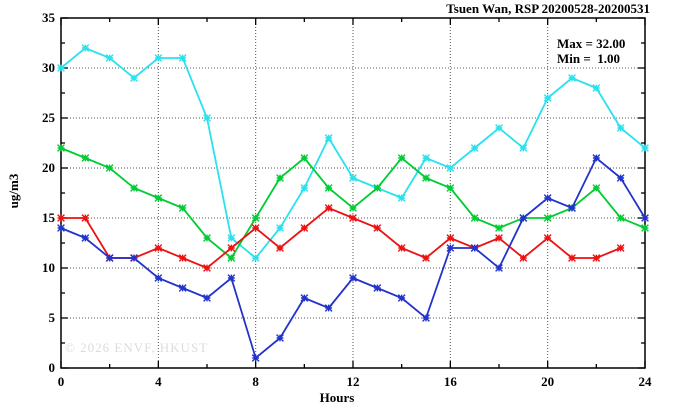 This screenshot has width=674, height=409. I want to click on x-tick-label: 24, so click(645, 381).